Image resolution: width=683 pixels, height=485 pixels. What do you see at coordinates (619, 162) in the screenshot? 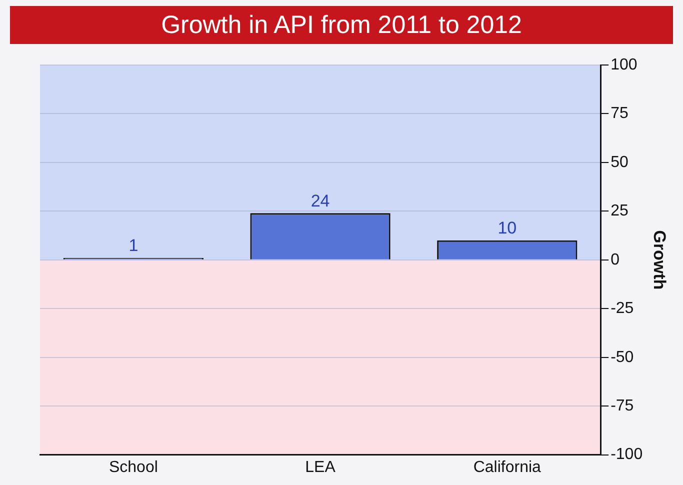
I see `y-tick-label: 50` at bounding box center [619, 162].